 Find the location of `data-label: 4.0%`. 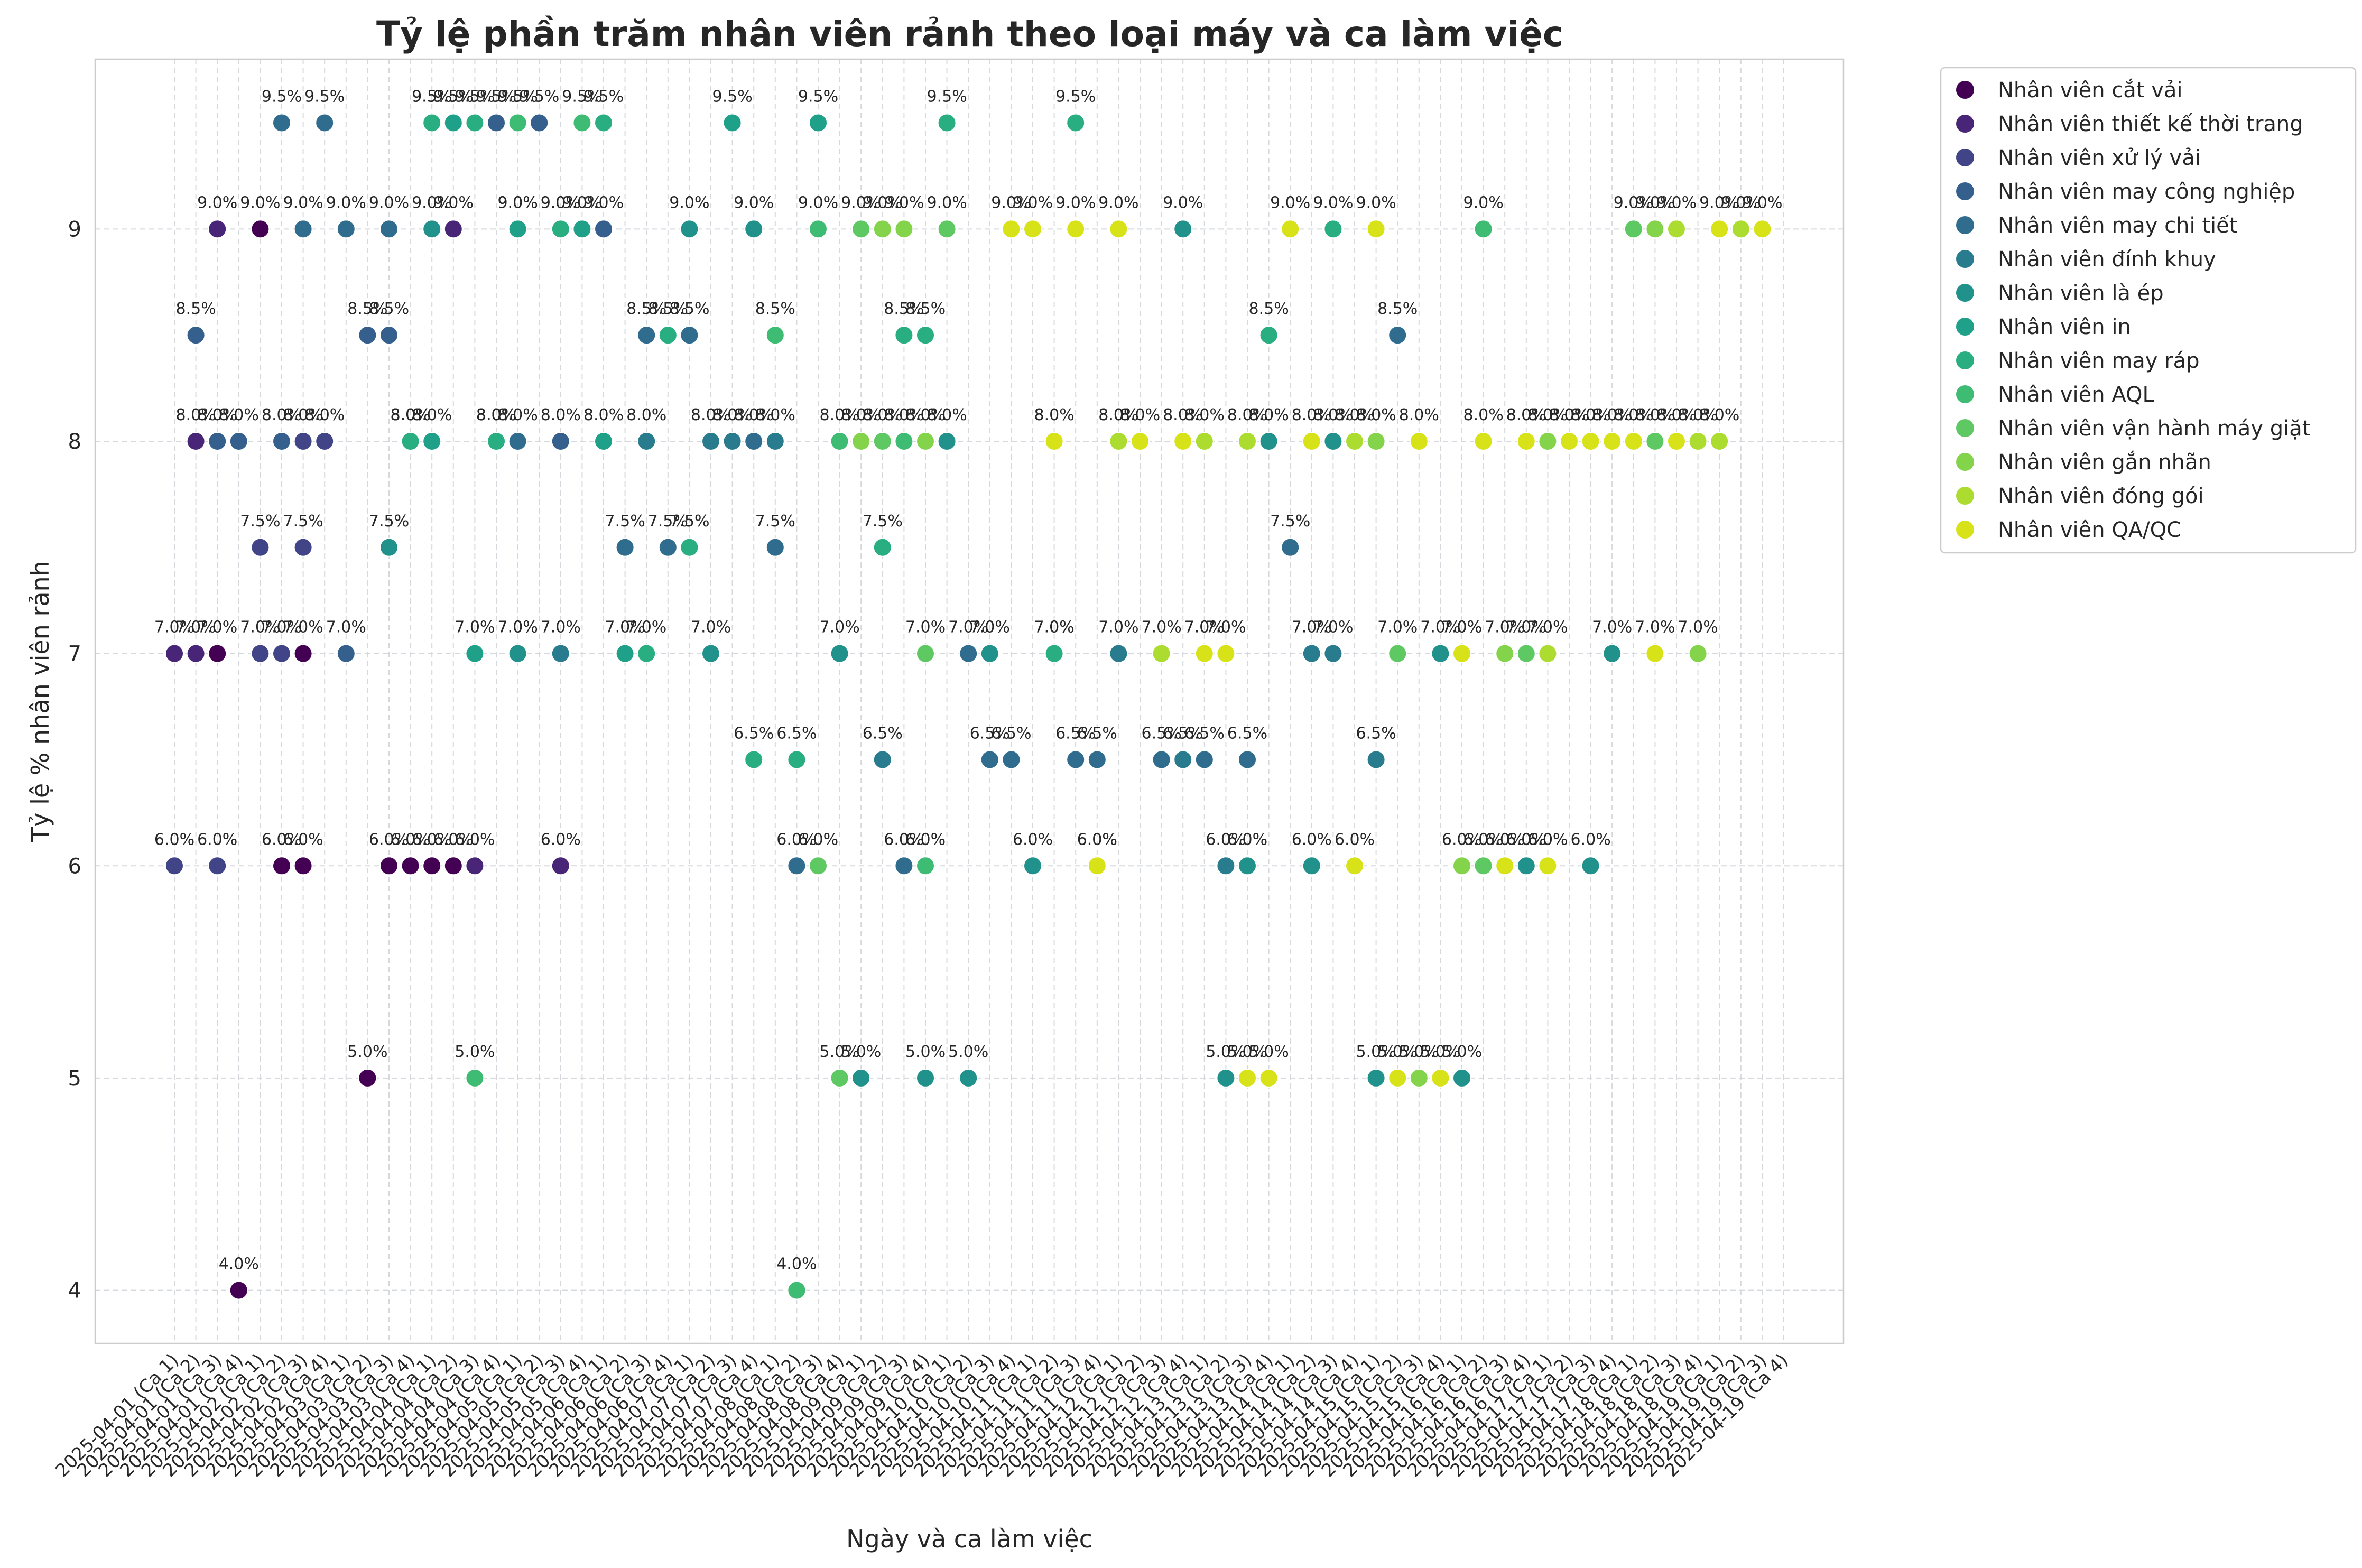

data-label: 4.0% is located at coordinates (239, 1265).